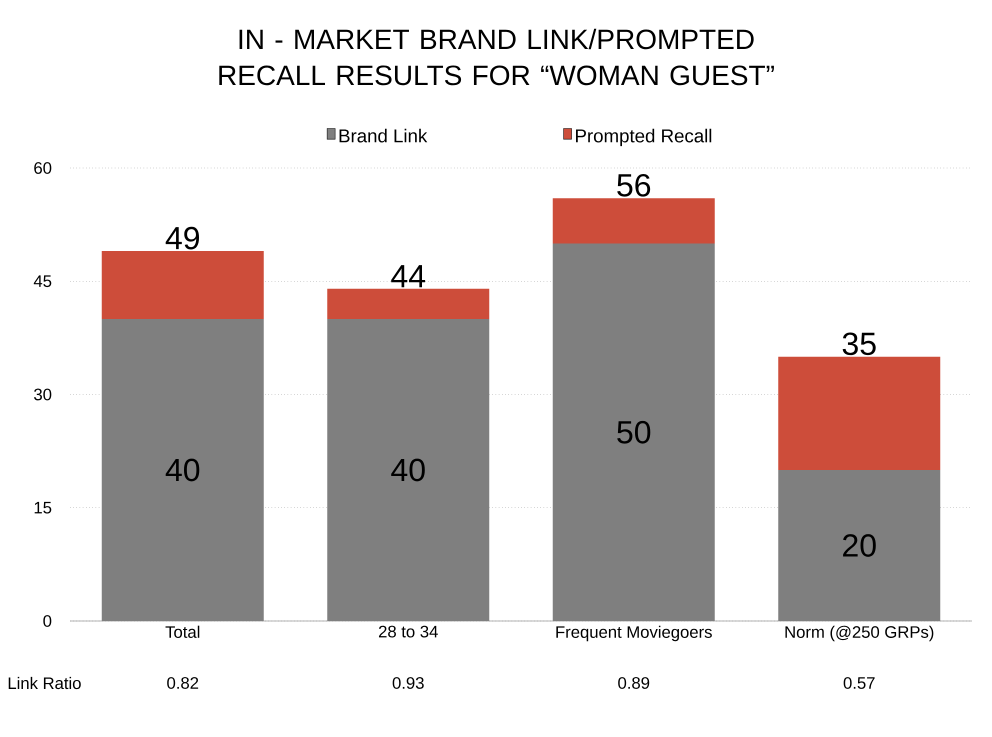 Image resolution: width=992 pixels, height=737 pixels. What do you see at coordinates (496, 57) in the screenshot?
I see `chart-title: IN - MARKET BRAND LINK/PROMPTED RECALL RESULTS FOR “WOMAN GUEST”` at bounding box center [496, 57].